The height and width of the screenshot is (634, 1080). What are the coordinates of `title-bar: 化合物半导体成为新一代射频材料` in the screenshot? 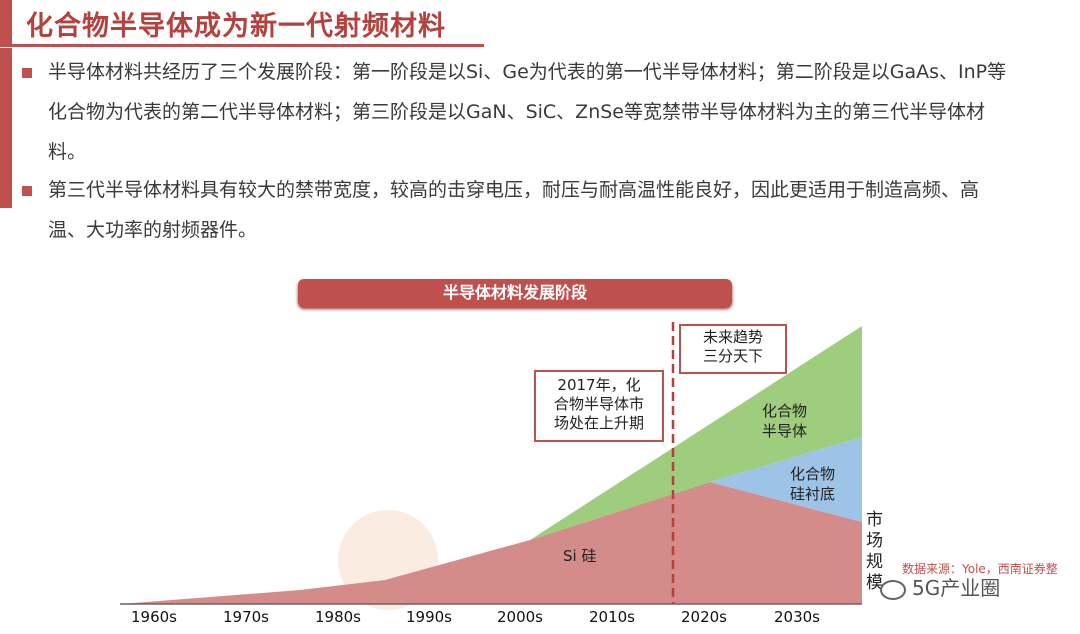 It's located at (540, 24).